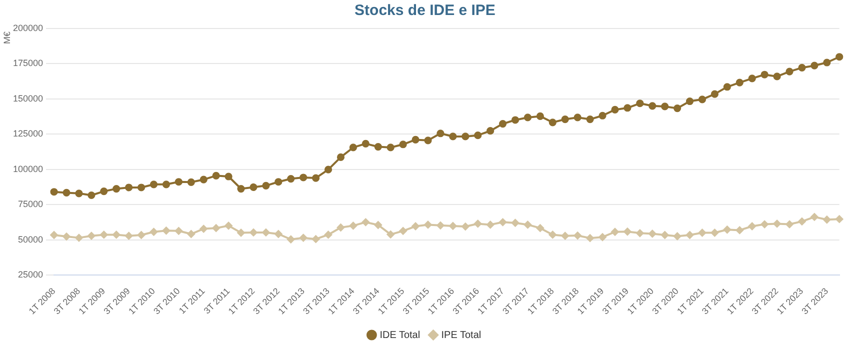  I want to click on chart-title: Stocks de IDE e IPE, so click(425, 10).